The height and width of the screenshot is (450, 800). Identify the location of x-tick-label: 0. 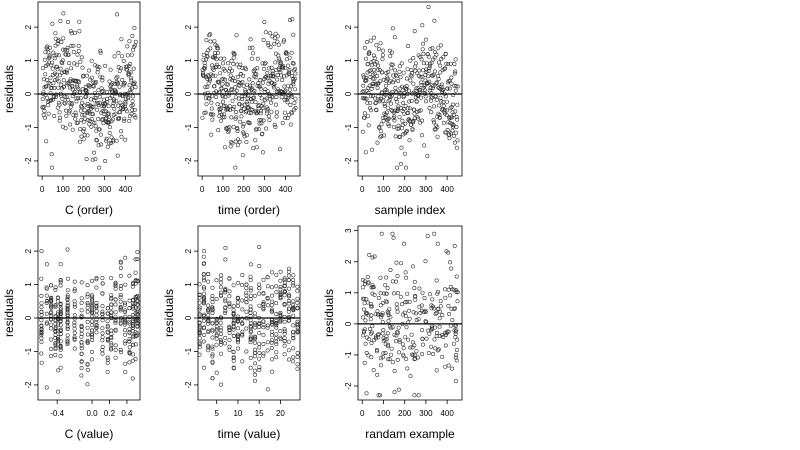
(42, 189).